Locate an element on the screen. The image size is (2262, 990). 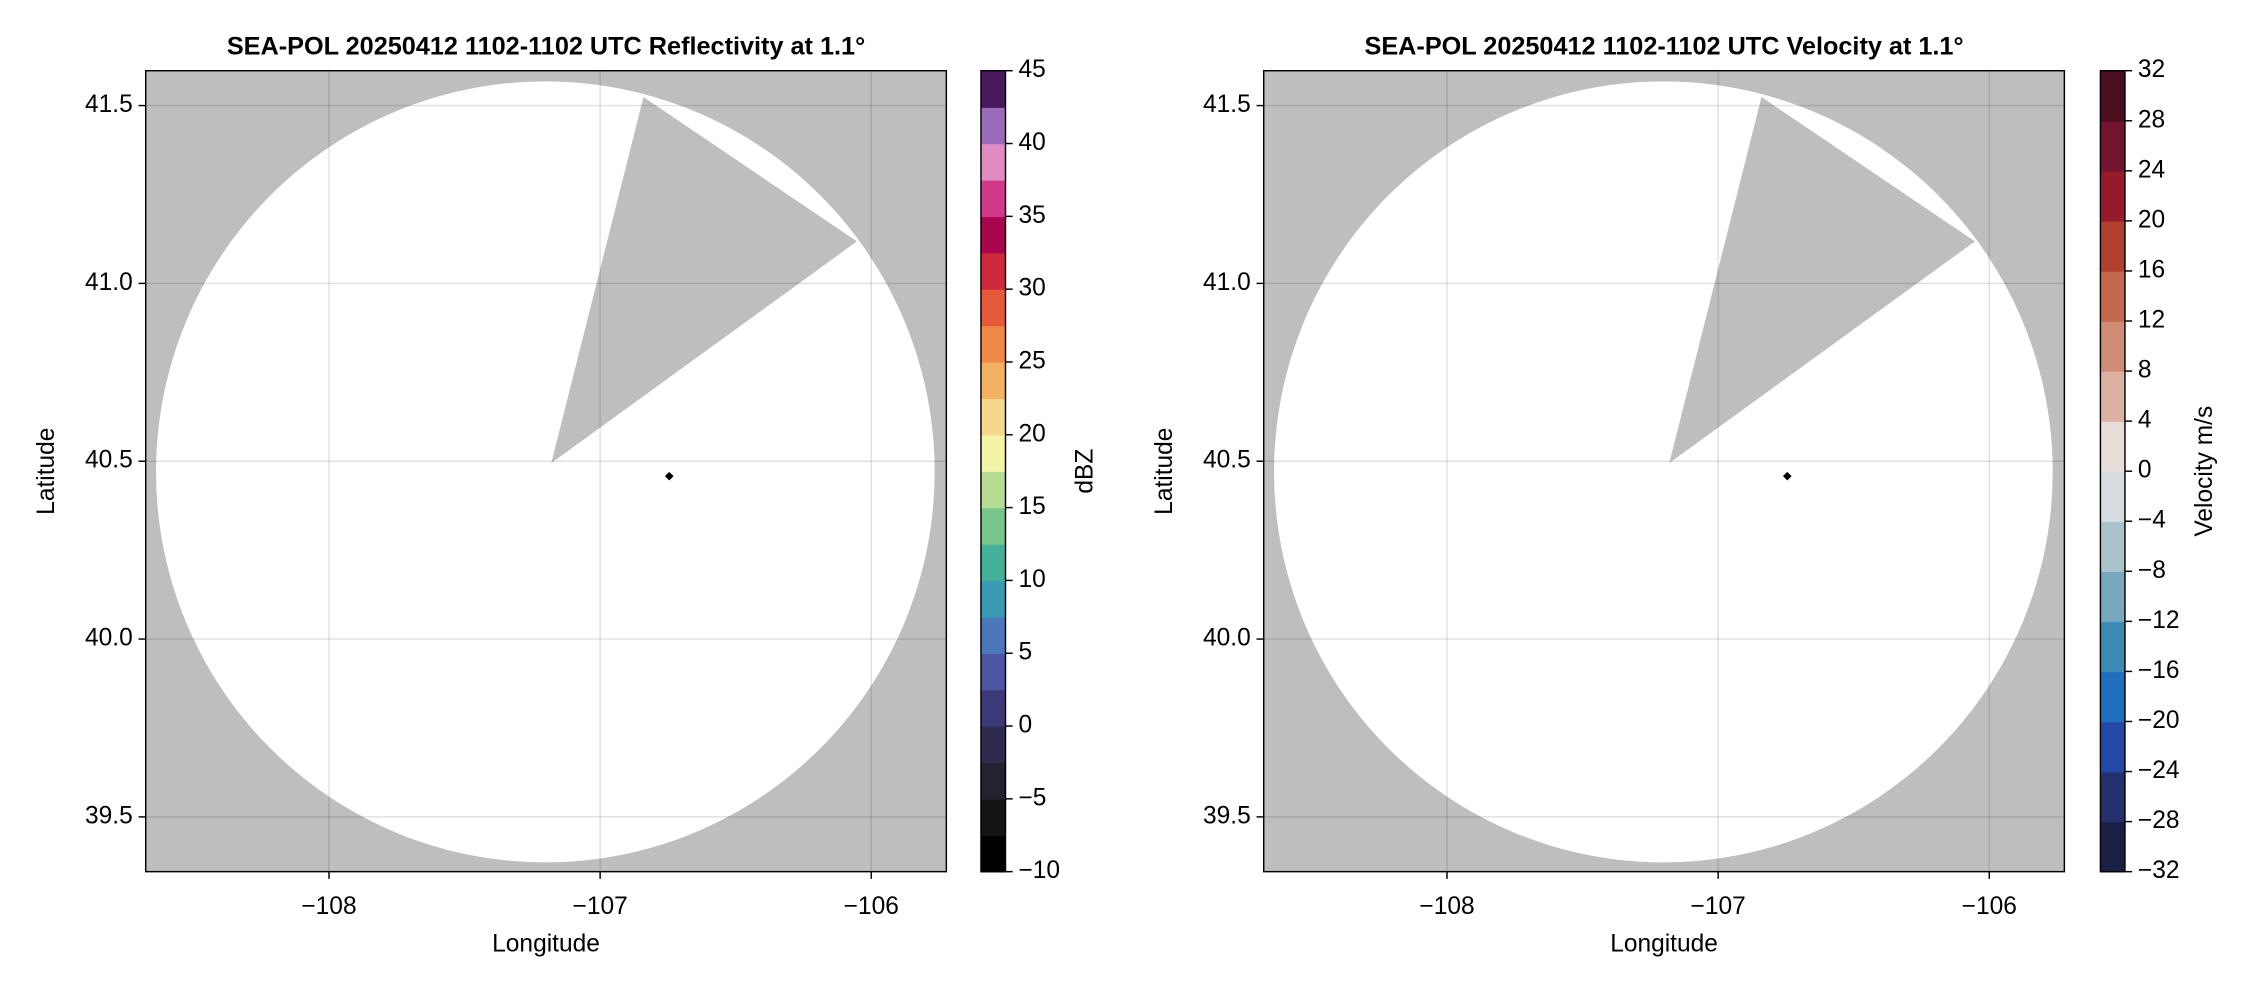
colorbar-tick-label: −12 is located at coordinates (2159, 620).